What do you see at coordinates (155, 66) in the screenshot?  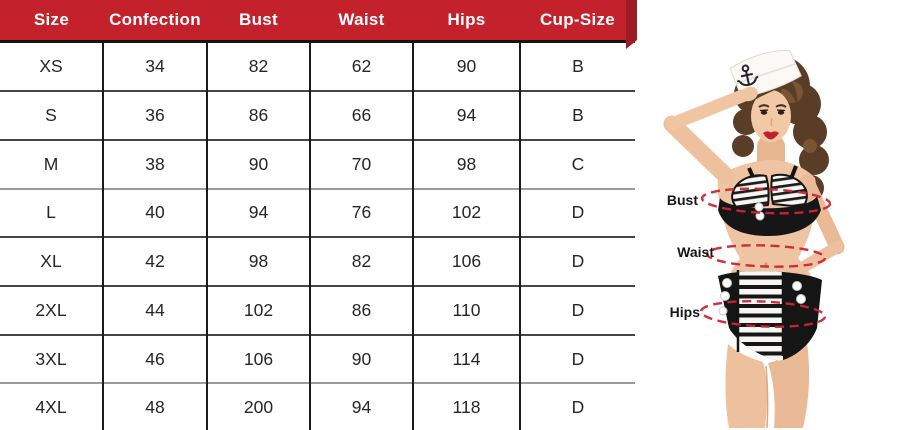 I see `table-cell: 34` at bounding box center [155, 66].